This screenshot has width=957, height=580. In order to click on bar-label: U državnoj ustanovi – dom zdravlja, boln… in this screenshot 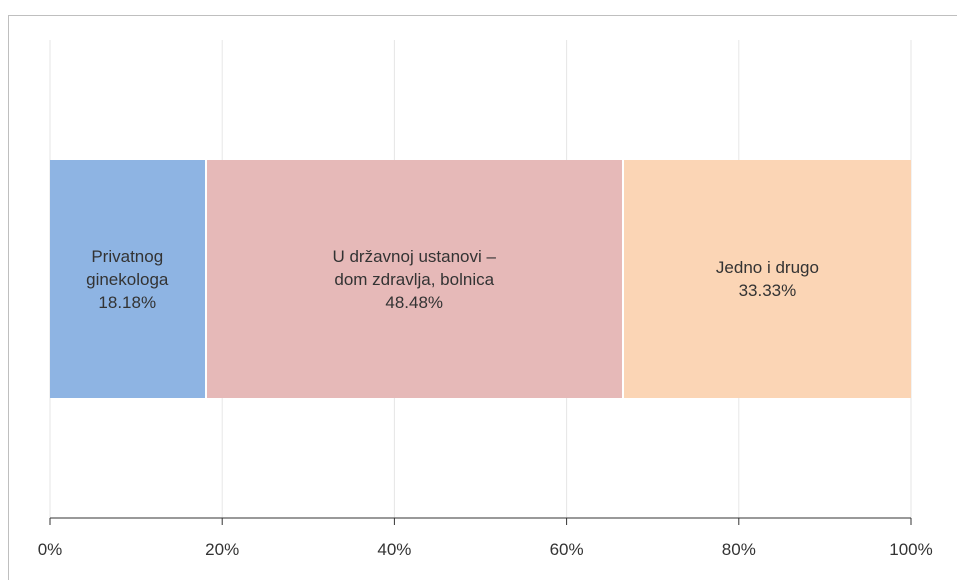, I will do `click(414, 279)`.